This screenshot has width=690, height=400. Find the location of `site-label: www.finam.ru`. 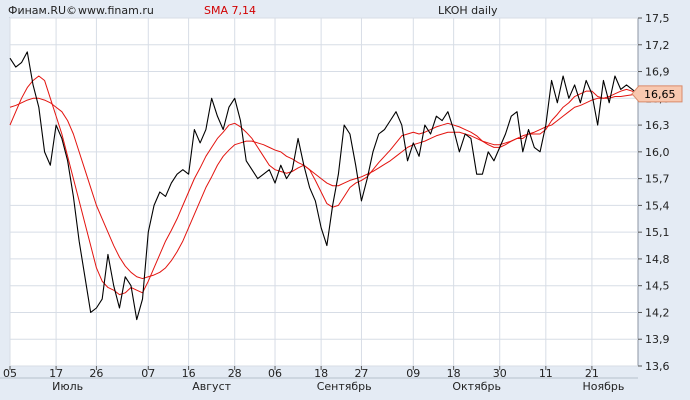

site-label: www.finam.ru is located at coordinates (116, 10).